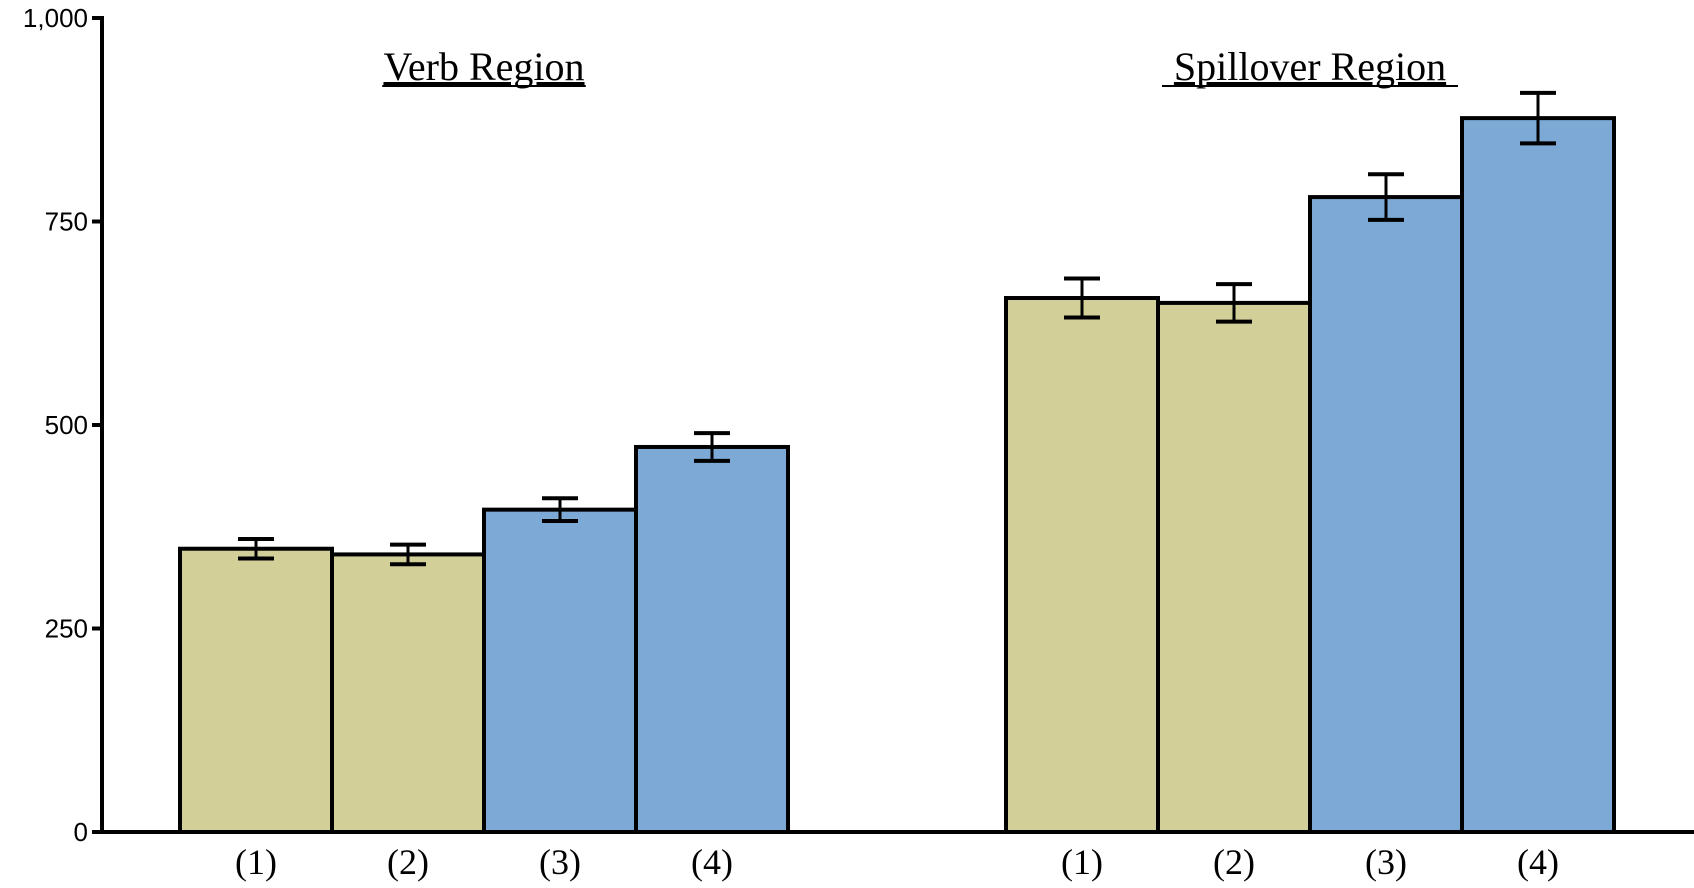 The width and height of the screenshot is (1694, 888). I want to click on y-tick-label: 500, so click(66, 425).